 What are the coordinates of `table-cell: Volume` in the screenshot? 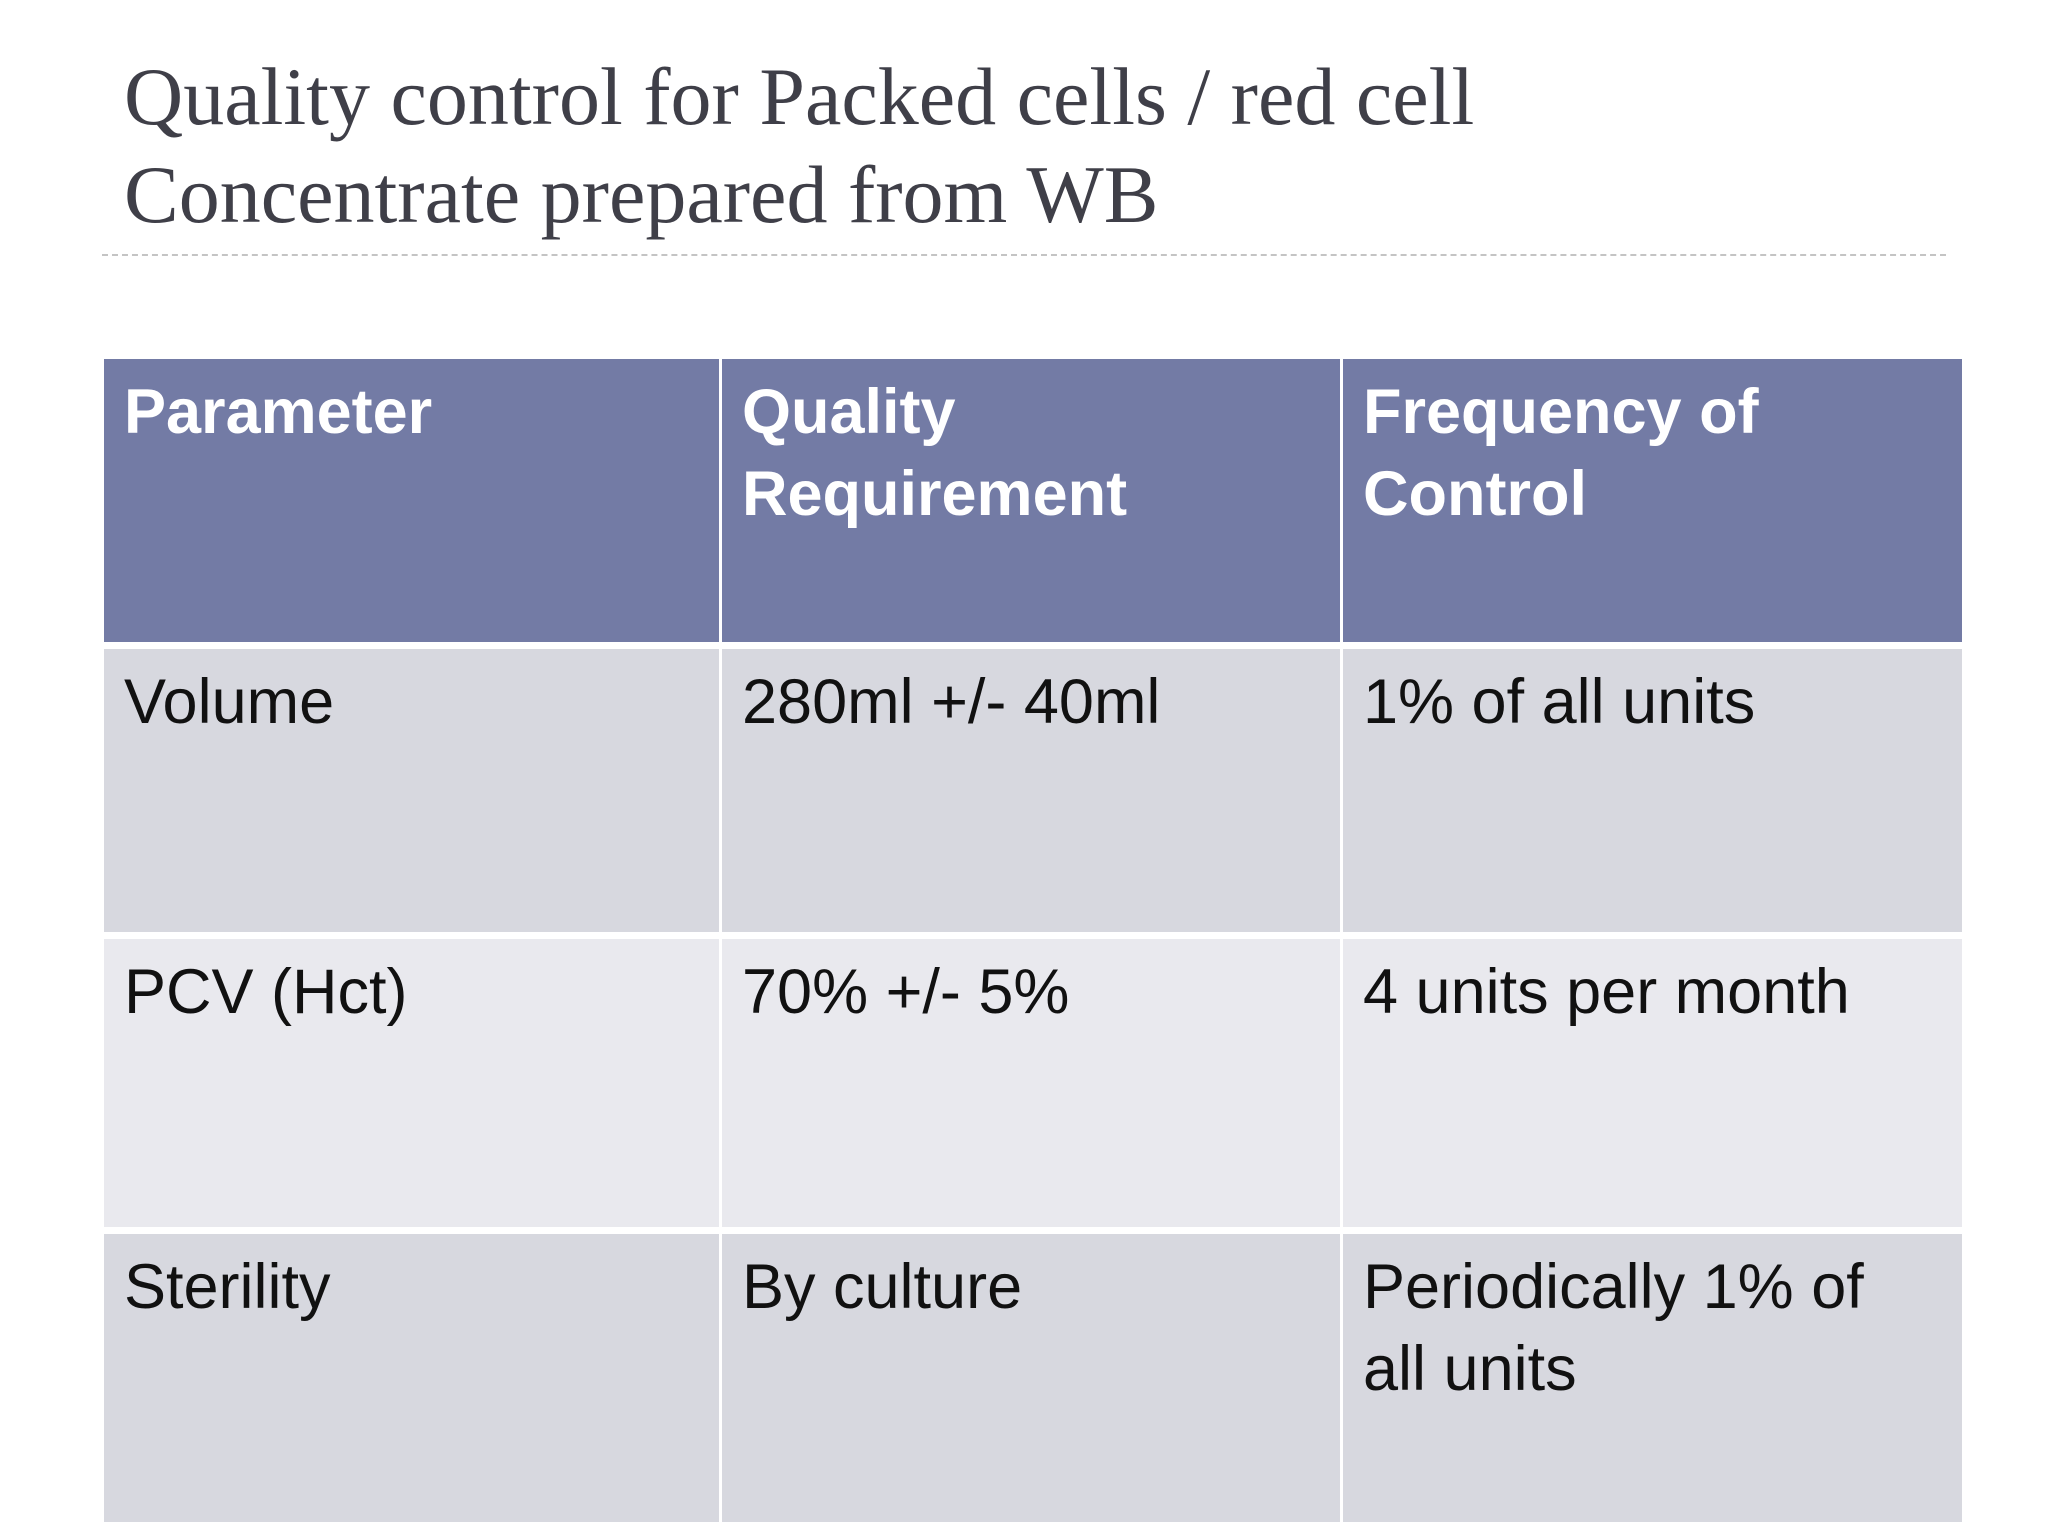 It's located at (413, 794).